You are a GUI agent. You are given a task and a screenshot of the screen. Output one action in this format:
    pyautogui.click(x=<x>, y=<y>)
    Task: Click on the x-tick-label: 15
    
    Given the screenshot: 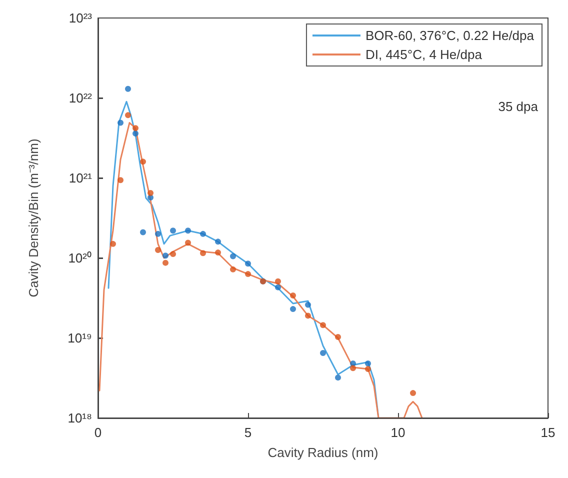 What is the action you would take?
    pyautogui.click(x=548, y=432)
    